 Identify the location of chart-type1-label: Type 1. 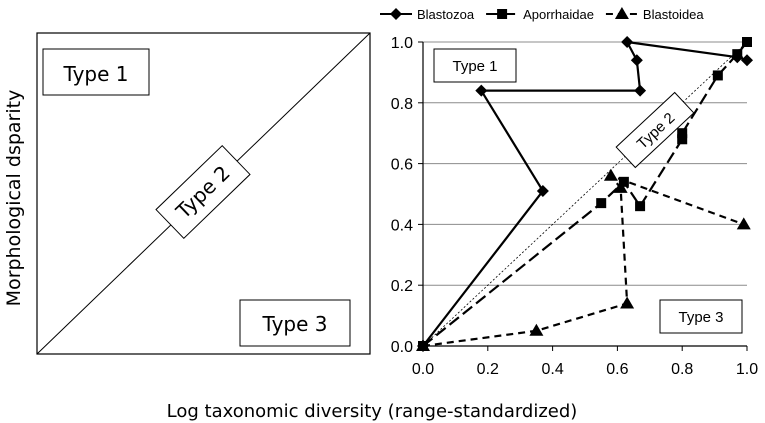
(474, 66).